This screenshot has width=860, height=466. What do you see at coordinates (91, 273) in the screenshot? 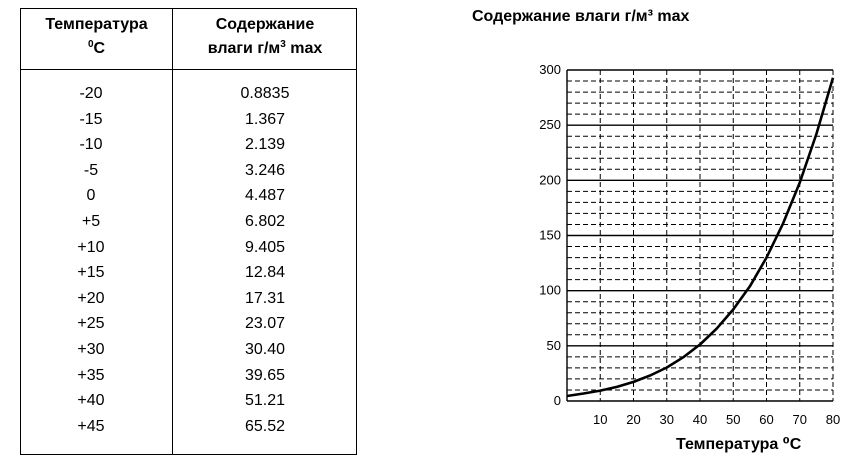
I see `temperature-cell: +15` at bounding box center [91, 273].